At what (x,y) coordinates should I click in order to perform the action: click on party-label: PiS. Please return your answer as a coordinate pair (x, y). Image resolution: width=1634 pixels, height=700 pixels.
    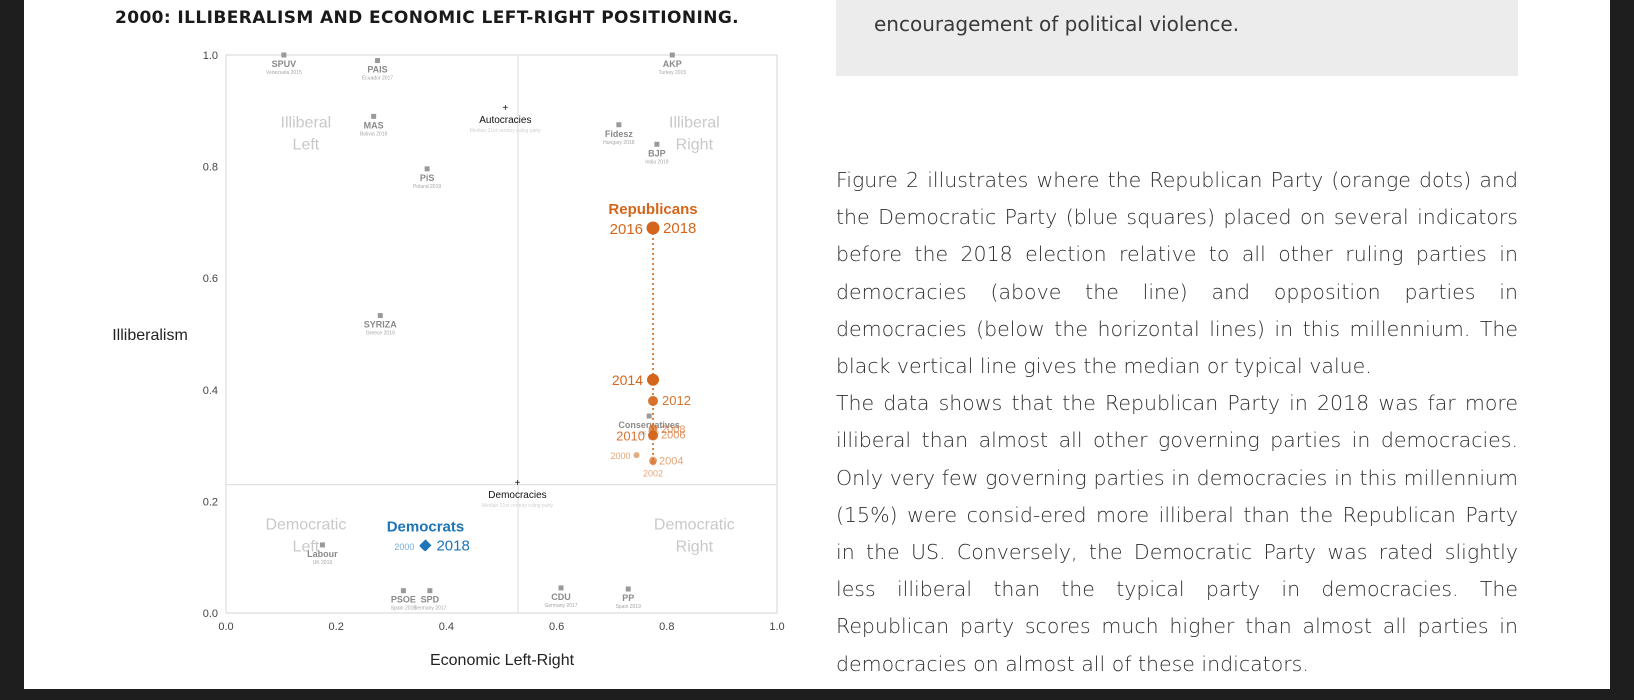
    Looking at the image, I should click on (427, 178).